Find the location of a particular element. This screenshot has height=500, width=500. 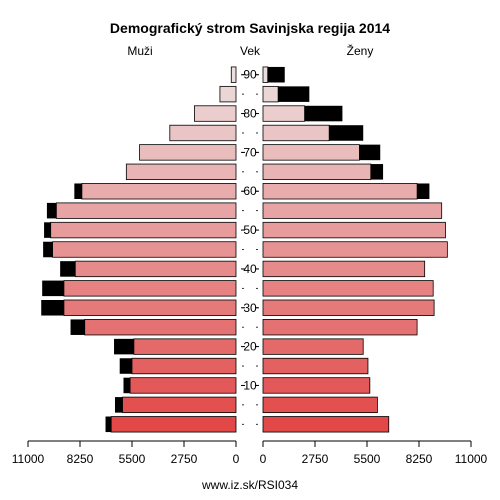

age-tick-label-60: 60 is located at coordinates (250, 191).